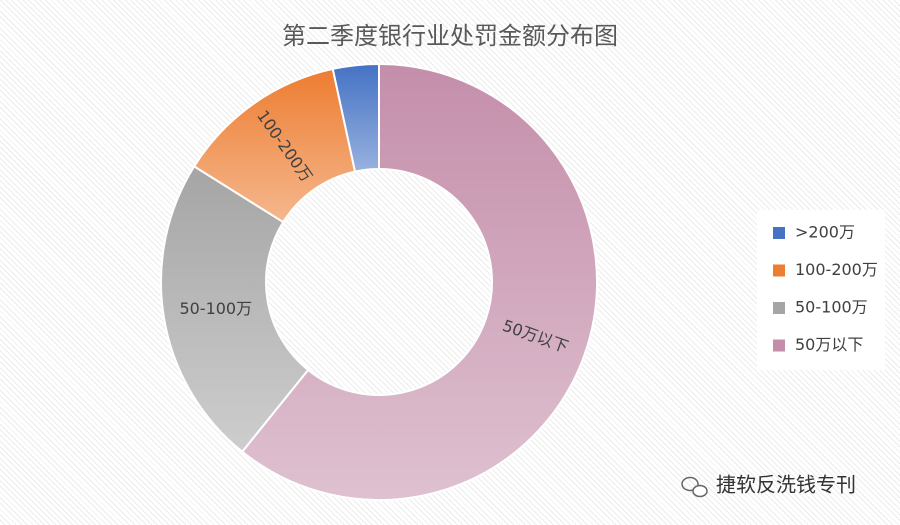  What do you see at coordinates (829, 344) in the screenshot?
I see `legend-label: 50万以下` at bounding box center [829, 344].